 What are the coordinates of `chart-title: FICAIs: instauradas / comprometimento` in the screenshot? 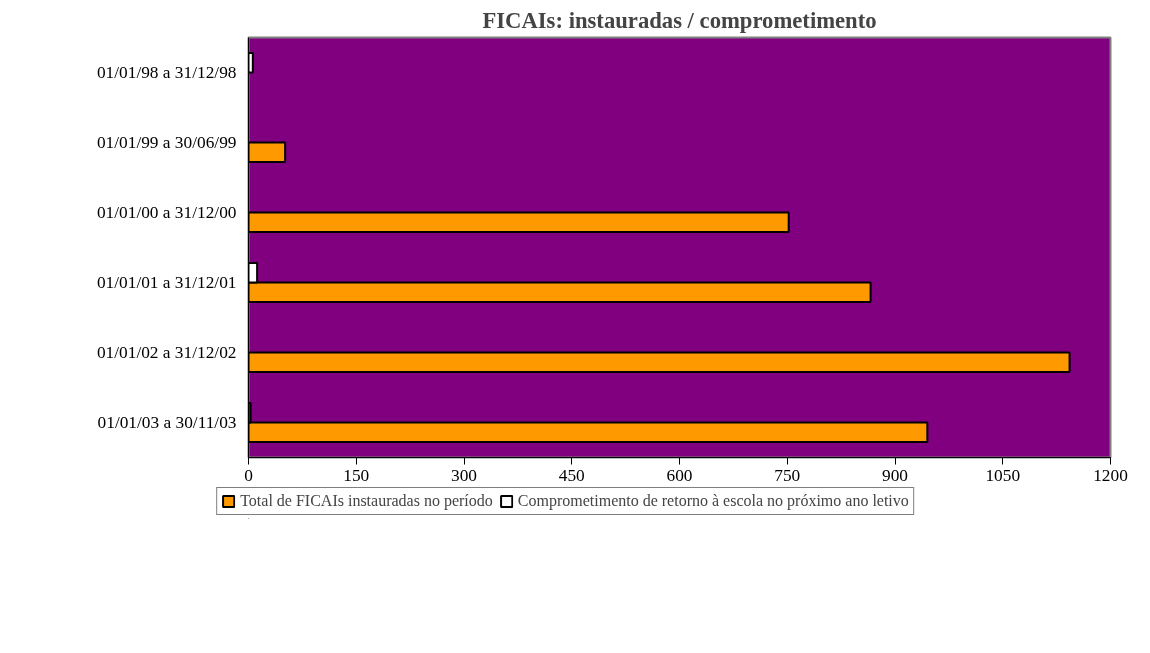 It's located at (679, 20).